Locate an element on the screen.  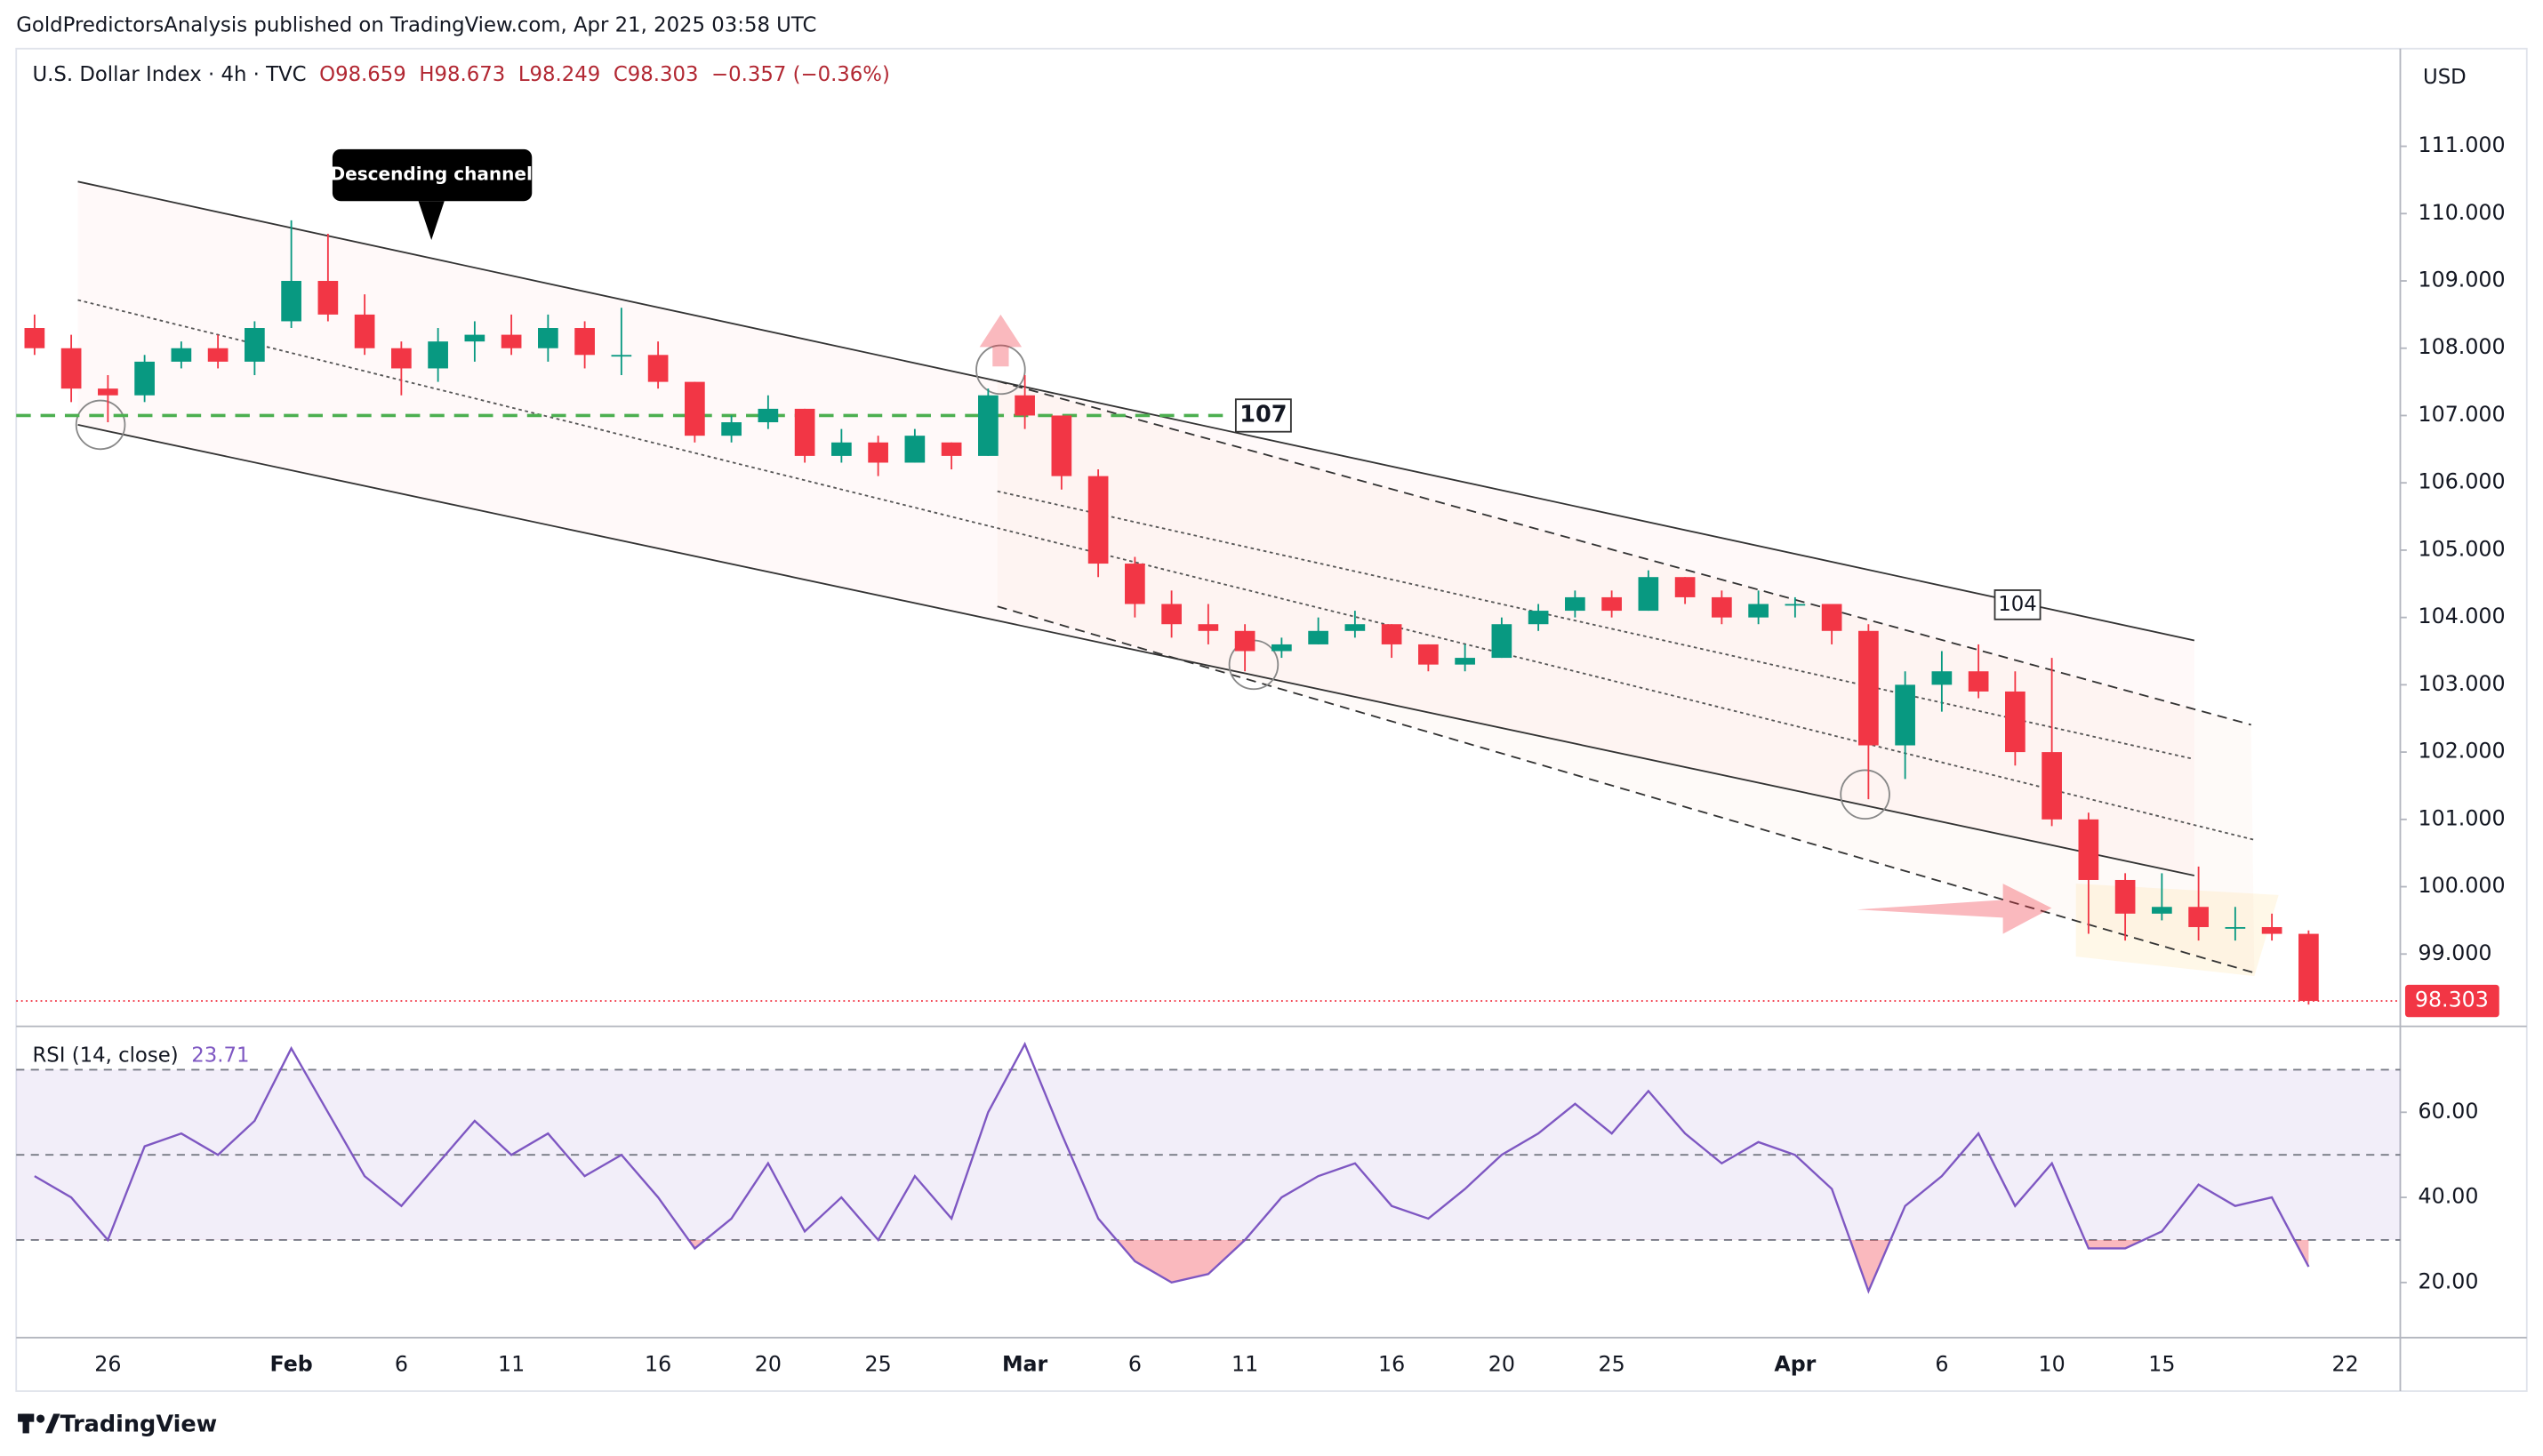
y-tick-label: 106.000 is located at coordinates (2463, 481).